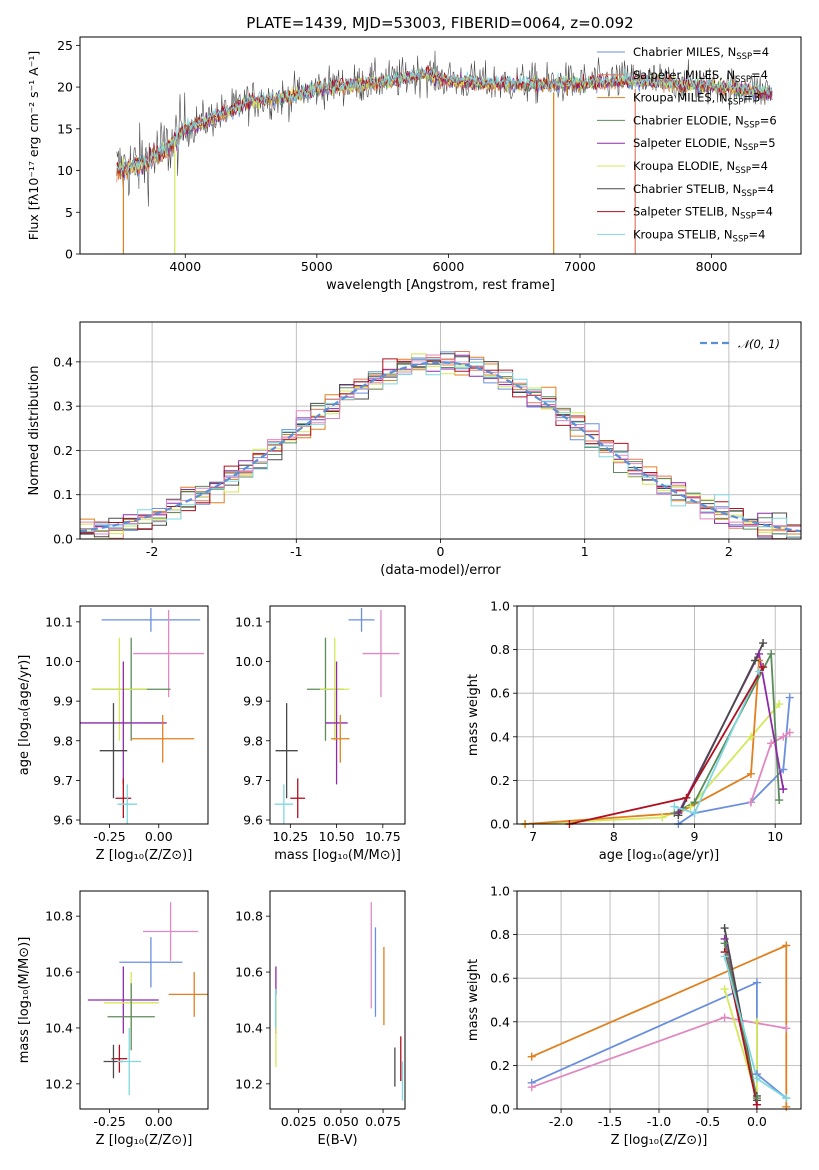 This screenshot has width=819, height=1170. Describe the element at coordinates (249, 661) in the screenshot. I see `y-tick-label: 10.0` at that location.